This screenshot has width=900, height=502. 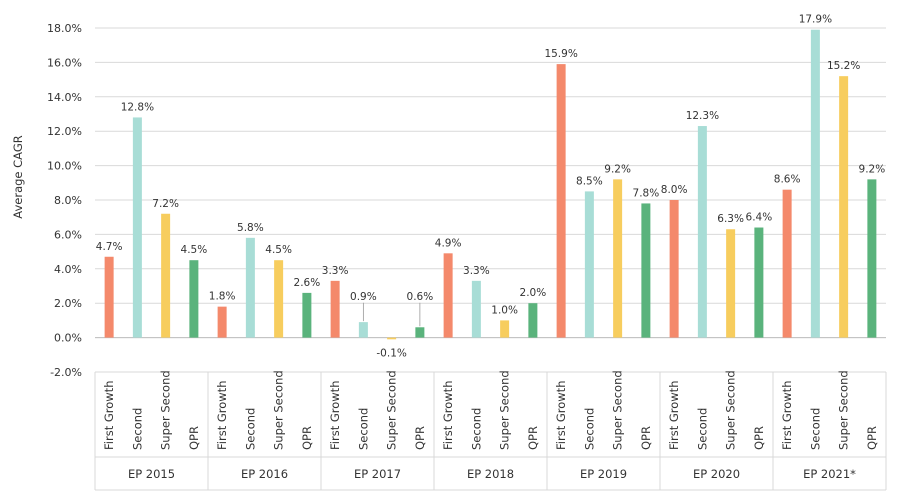 I want to click on data-label: 2.0%, so click(x=533, y=293).